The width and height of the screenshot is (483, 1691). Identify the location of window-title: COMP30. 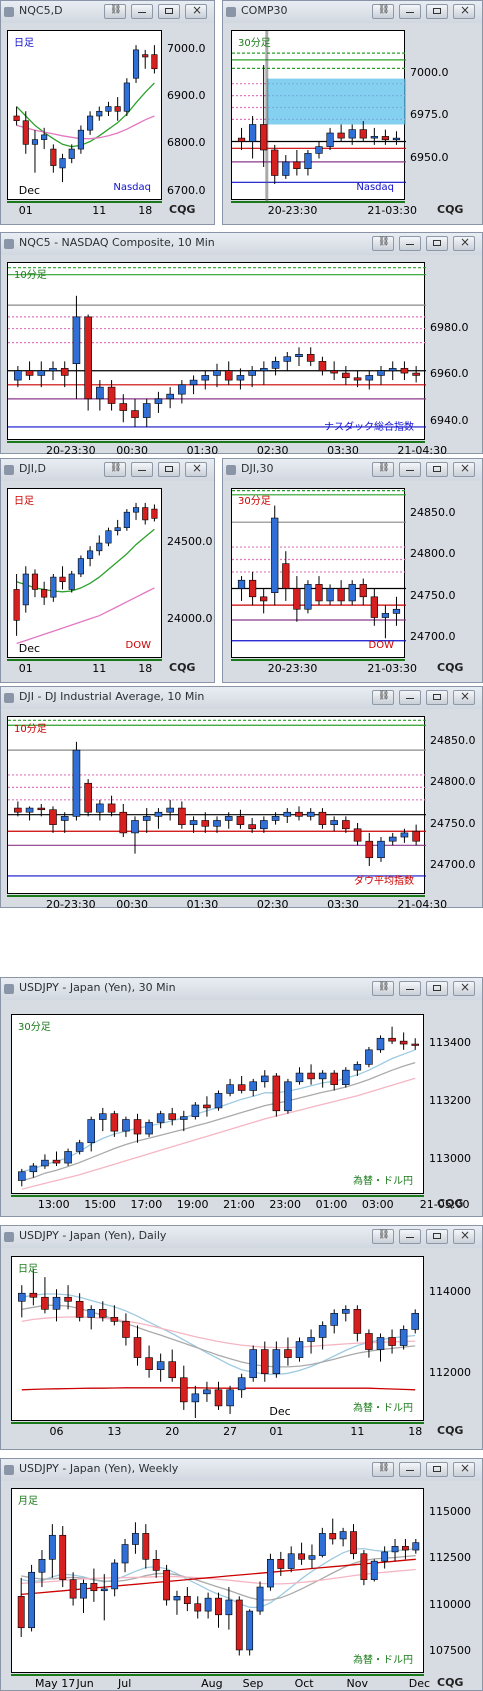
(264, 10).